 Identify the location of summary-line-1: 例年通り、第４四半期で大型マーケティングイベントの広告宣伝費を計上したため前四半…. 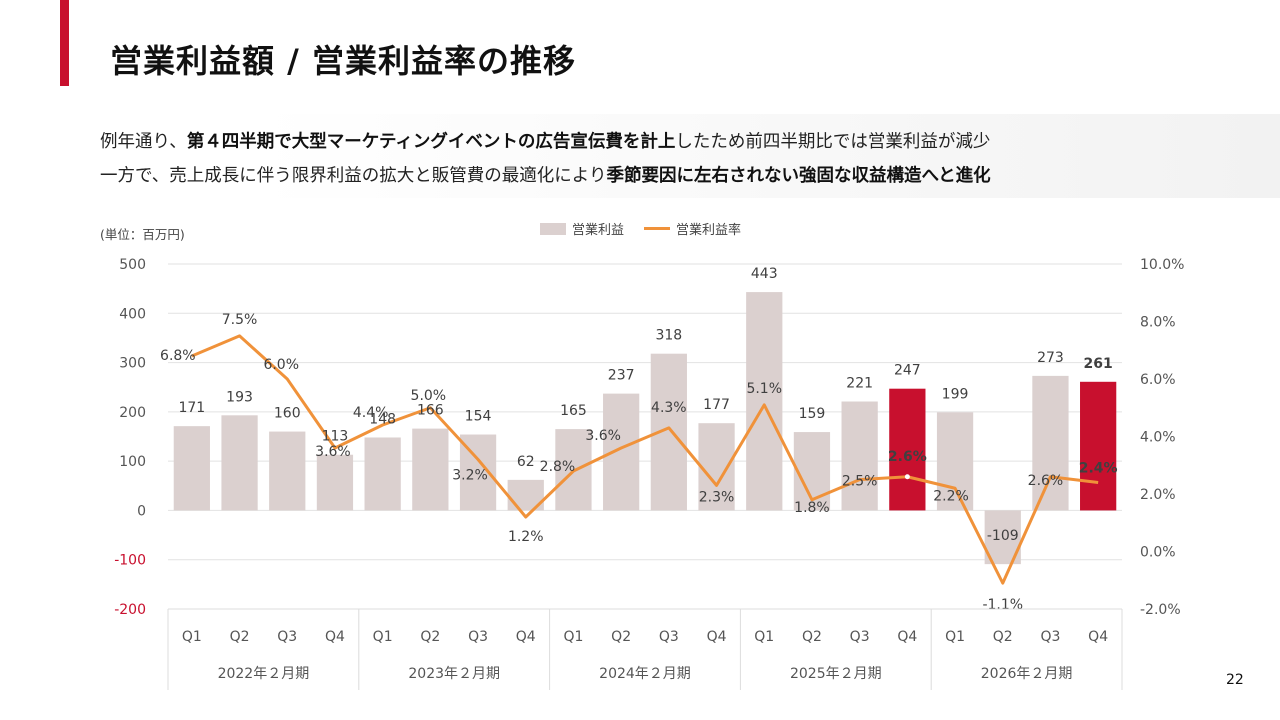
(545, 140).